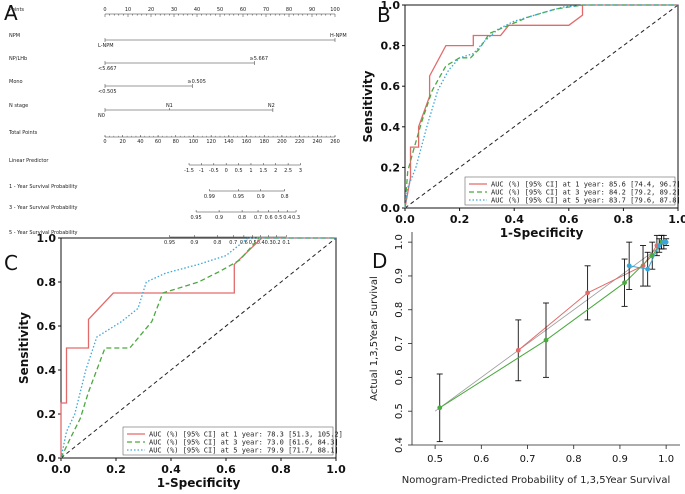 This screenshot has height=494, width=685. I want to click on probability-tick-label: 0.2, so click(277, 243).